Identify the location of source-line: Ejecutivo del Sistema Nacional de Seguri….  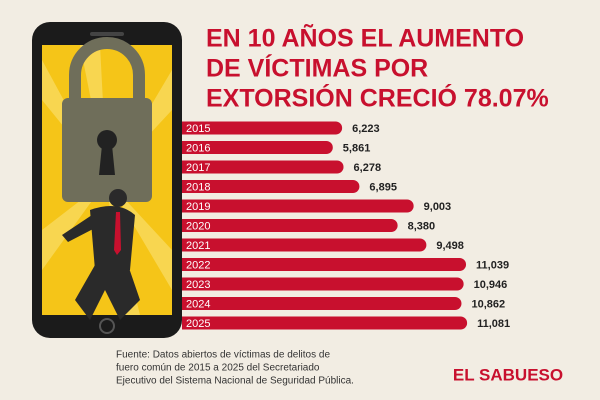
(235, 381).